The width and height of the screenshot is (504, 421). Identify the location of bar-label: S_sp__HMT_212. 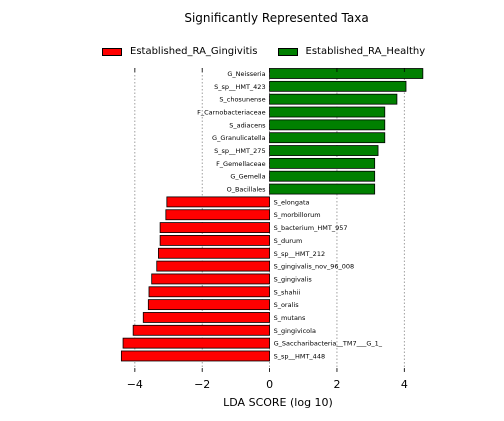
(300, 254).